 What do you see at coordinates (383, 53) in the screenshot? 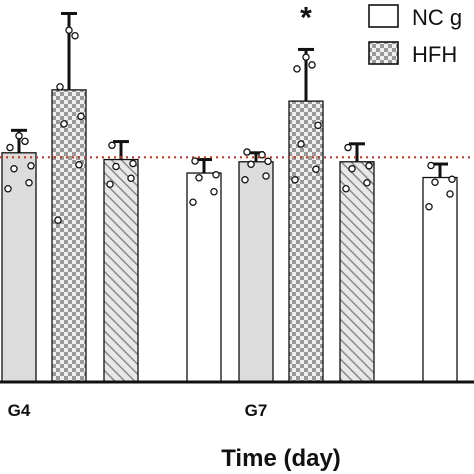
I see `legend-swatch-hfh` at bounding box center [383, 53].